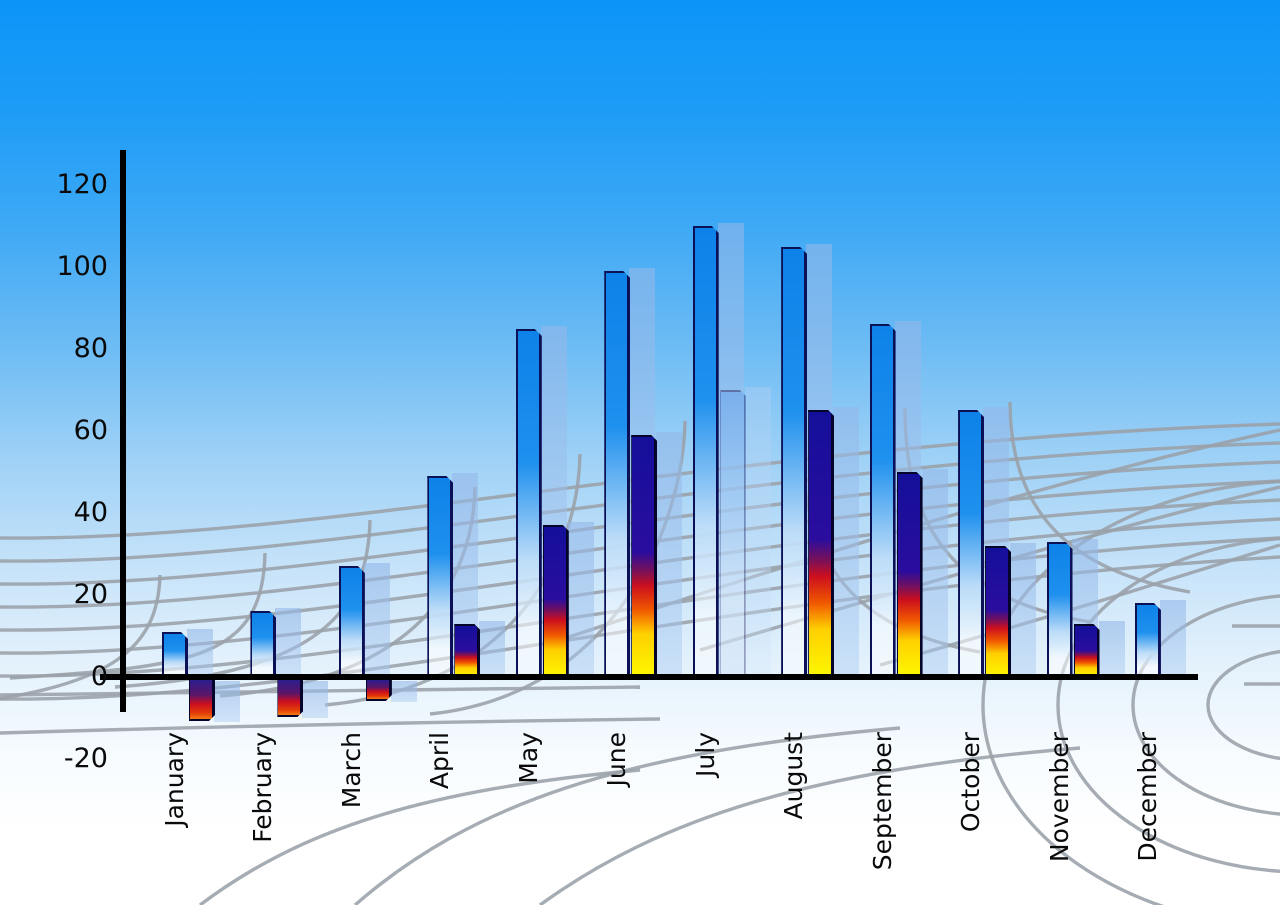 This screenshot has height=905, width=1280. What do you see at coordinates (794, 462) in the screenshot?
I see `bar-primary-August` at bounding box center [794, 462].